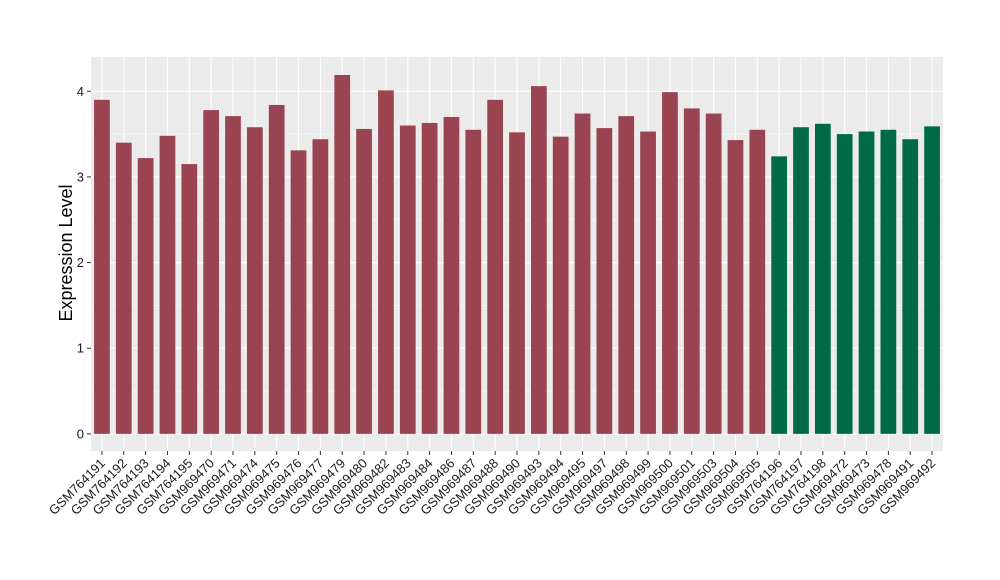 The image size is (1000, 580). Describe the element at coordinates (888, 281) in the screenshot. I see `bar-GSM969478` at that location.